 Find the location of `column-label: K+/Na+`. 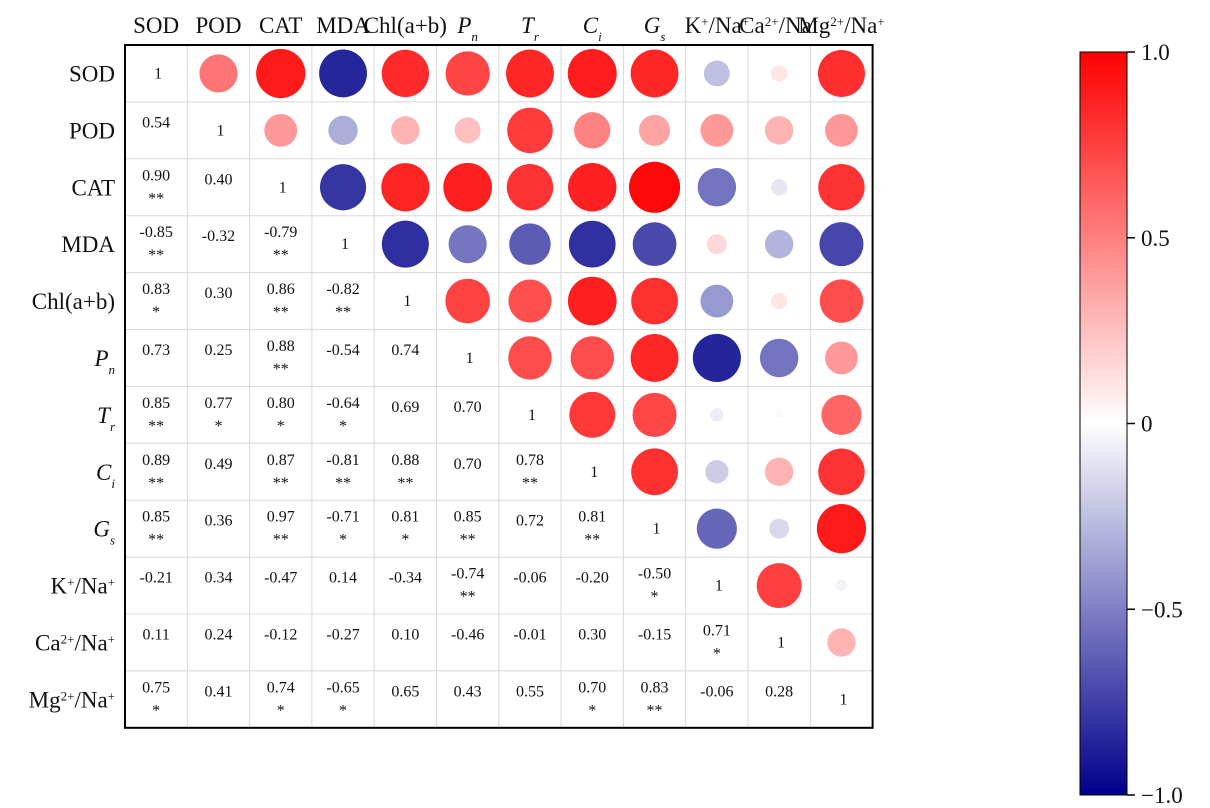

column-label: K+/Na+ is located at coordinates (717, 25).